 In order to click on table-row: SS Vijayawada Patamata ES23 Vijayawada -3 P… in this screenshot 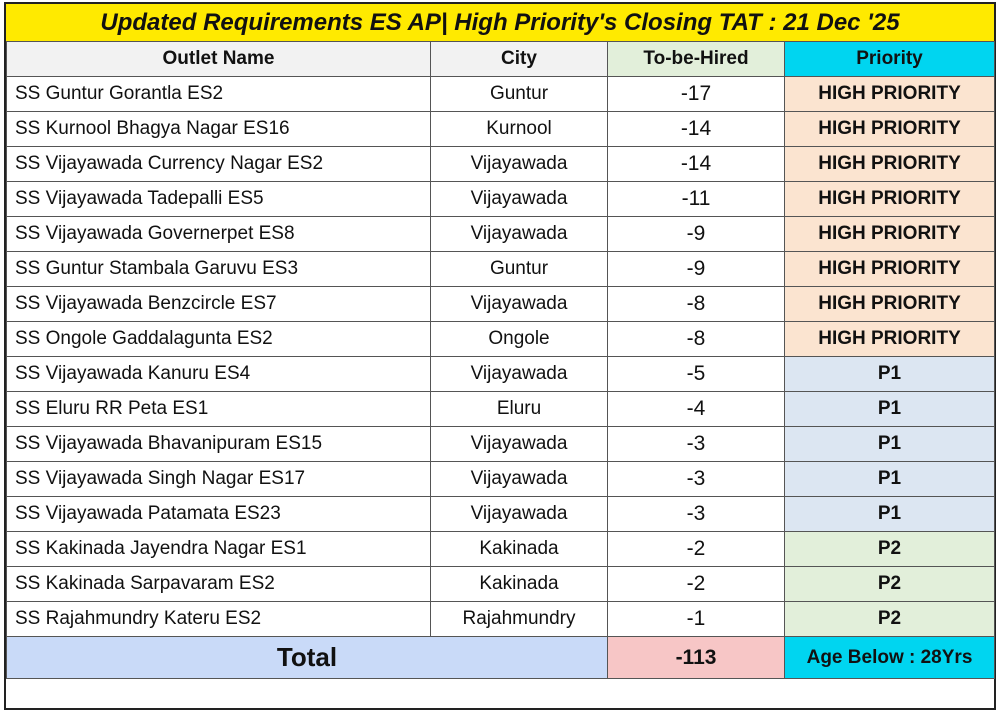, I will do `click(500, 514)`.